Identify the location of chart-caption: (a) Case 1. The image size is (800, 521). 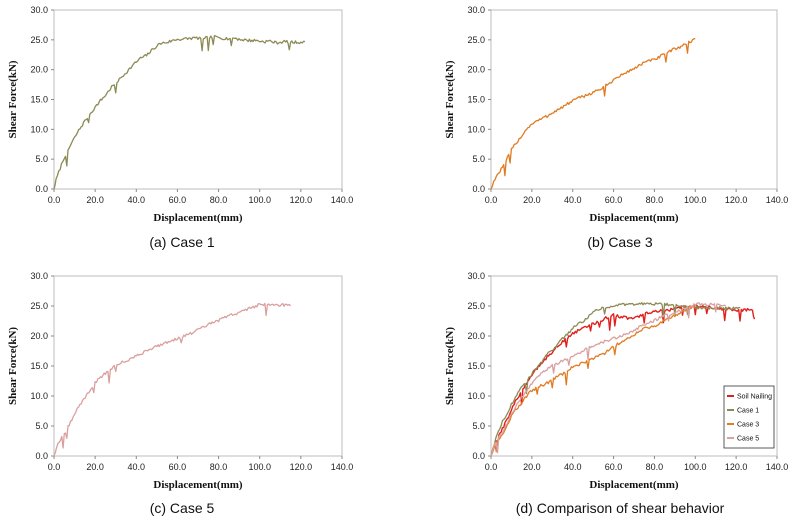
(182, 242).